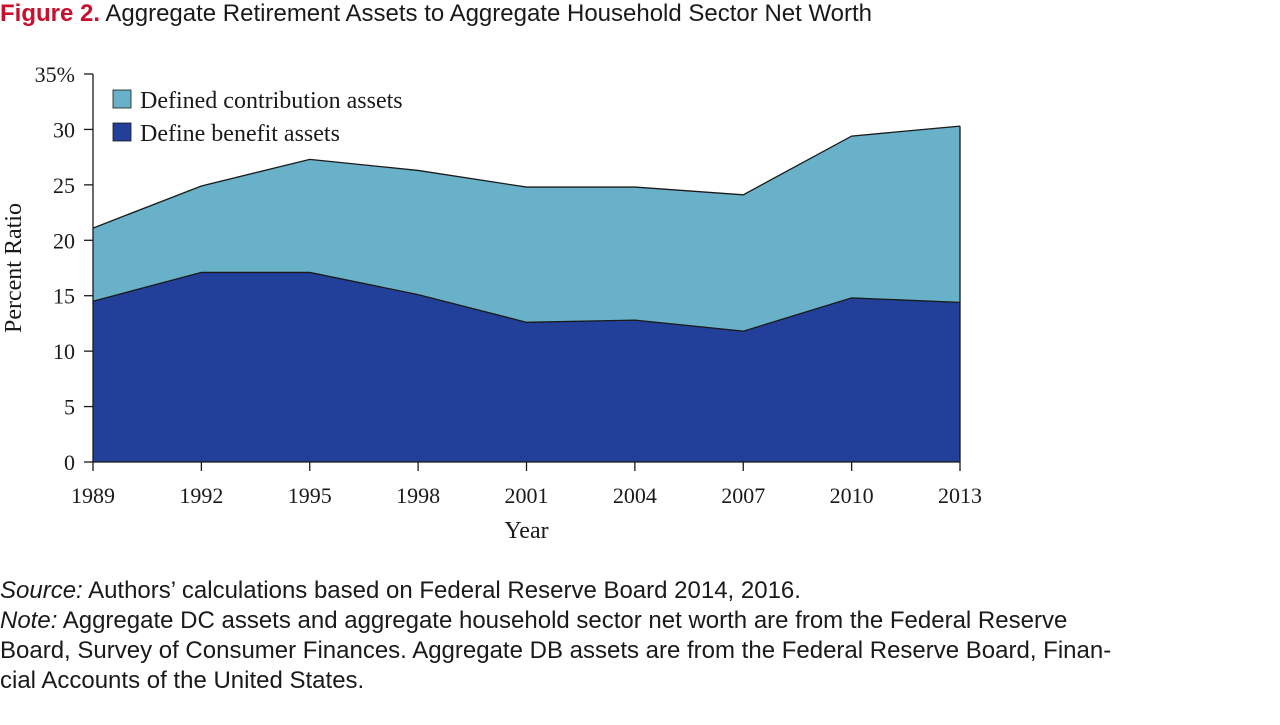 This screenshot has width=1280, height=725. What do you see at coordinates (960, 495) in the screenshot?
I see `x-tick-label: 2013` at bounding box center [960, 495].